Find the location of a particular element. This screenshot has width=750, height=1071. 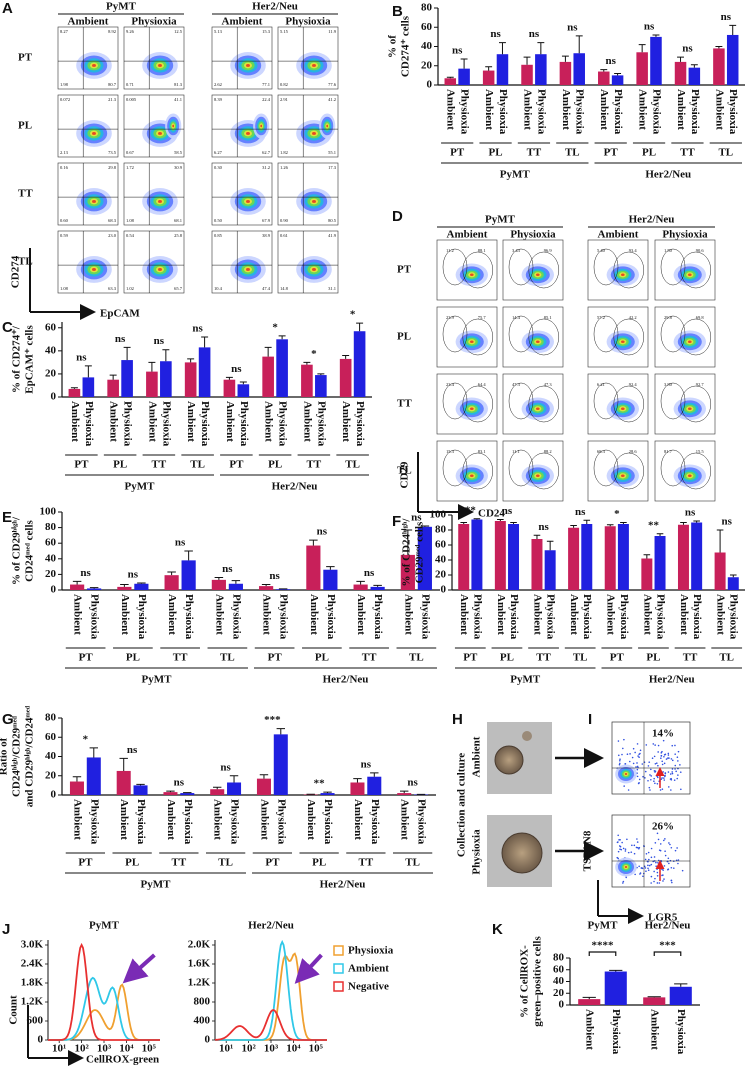

spheroid is located at coordinates (522, 853).